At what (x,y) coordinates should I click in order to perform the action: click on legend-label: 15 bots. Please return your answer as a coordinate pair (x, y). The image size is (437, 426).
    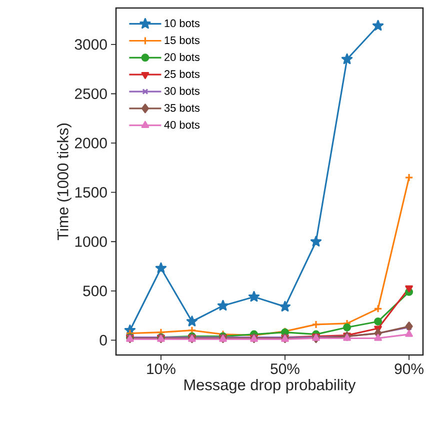
    Looking at the image, I should click on (182, 40).